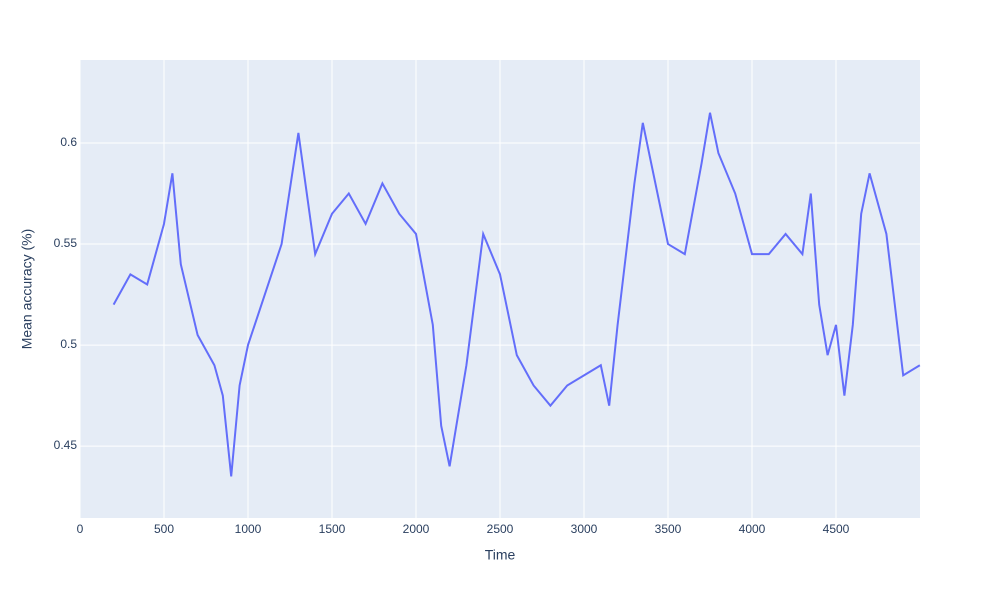 This screenshot has height=605, width=1000. What do you see at coordinates (80, 529) in the screenshot?
I see `x-tick-label: 0` at bounding box center [80, 529].